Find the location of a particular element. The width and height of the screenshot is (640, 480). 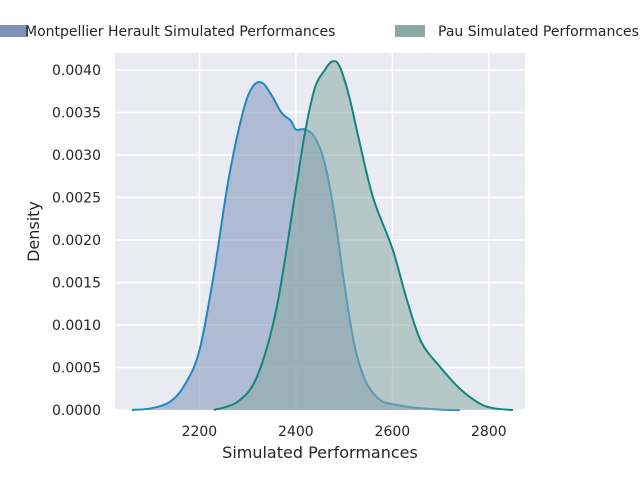

x-tick-label: 2400 is located at coordinates (296, 432).